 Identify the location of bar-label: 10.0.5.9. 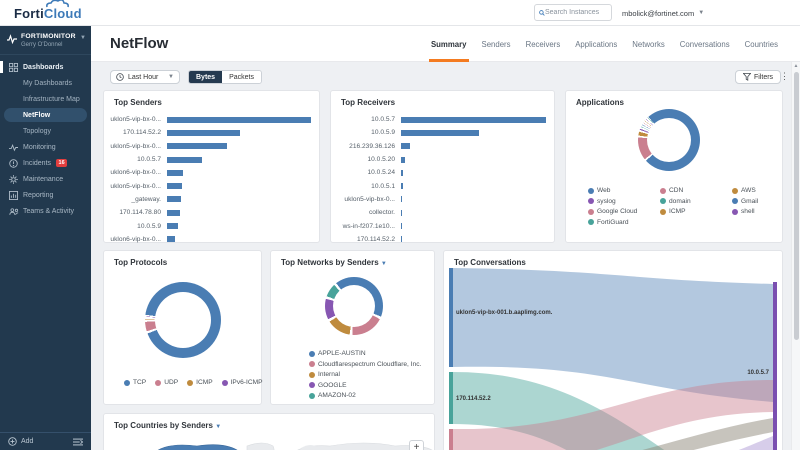
(149, 226).